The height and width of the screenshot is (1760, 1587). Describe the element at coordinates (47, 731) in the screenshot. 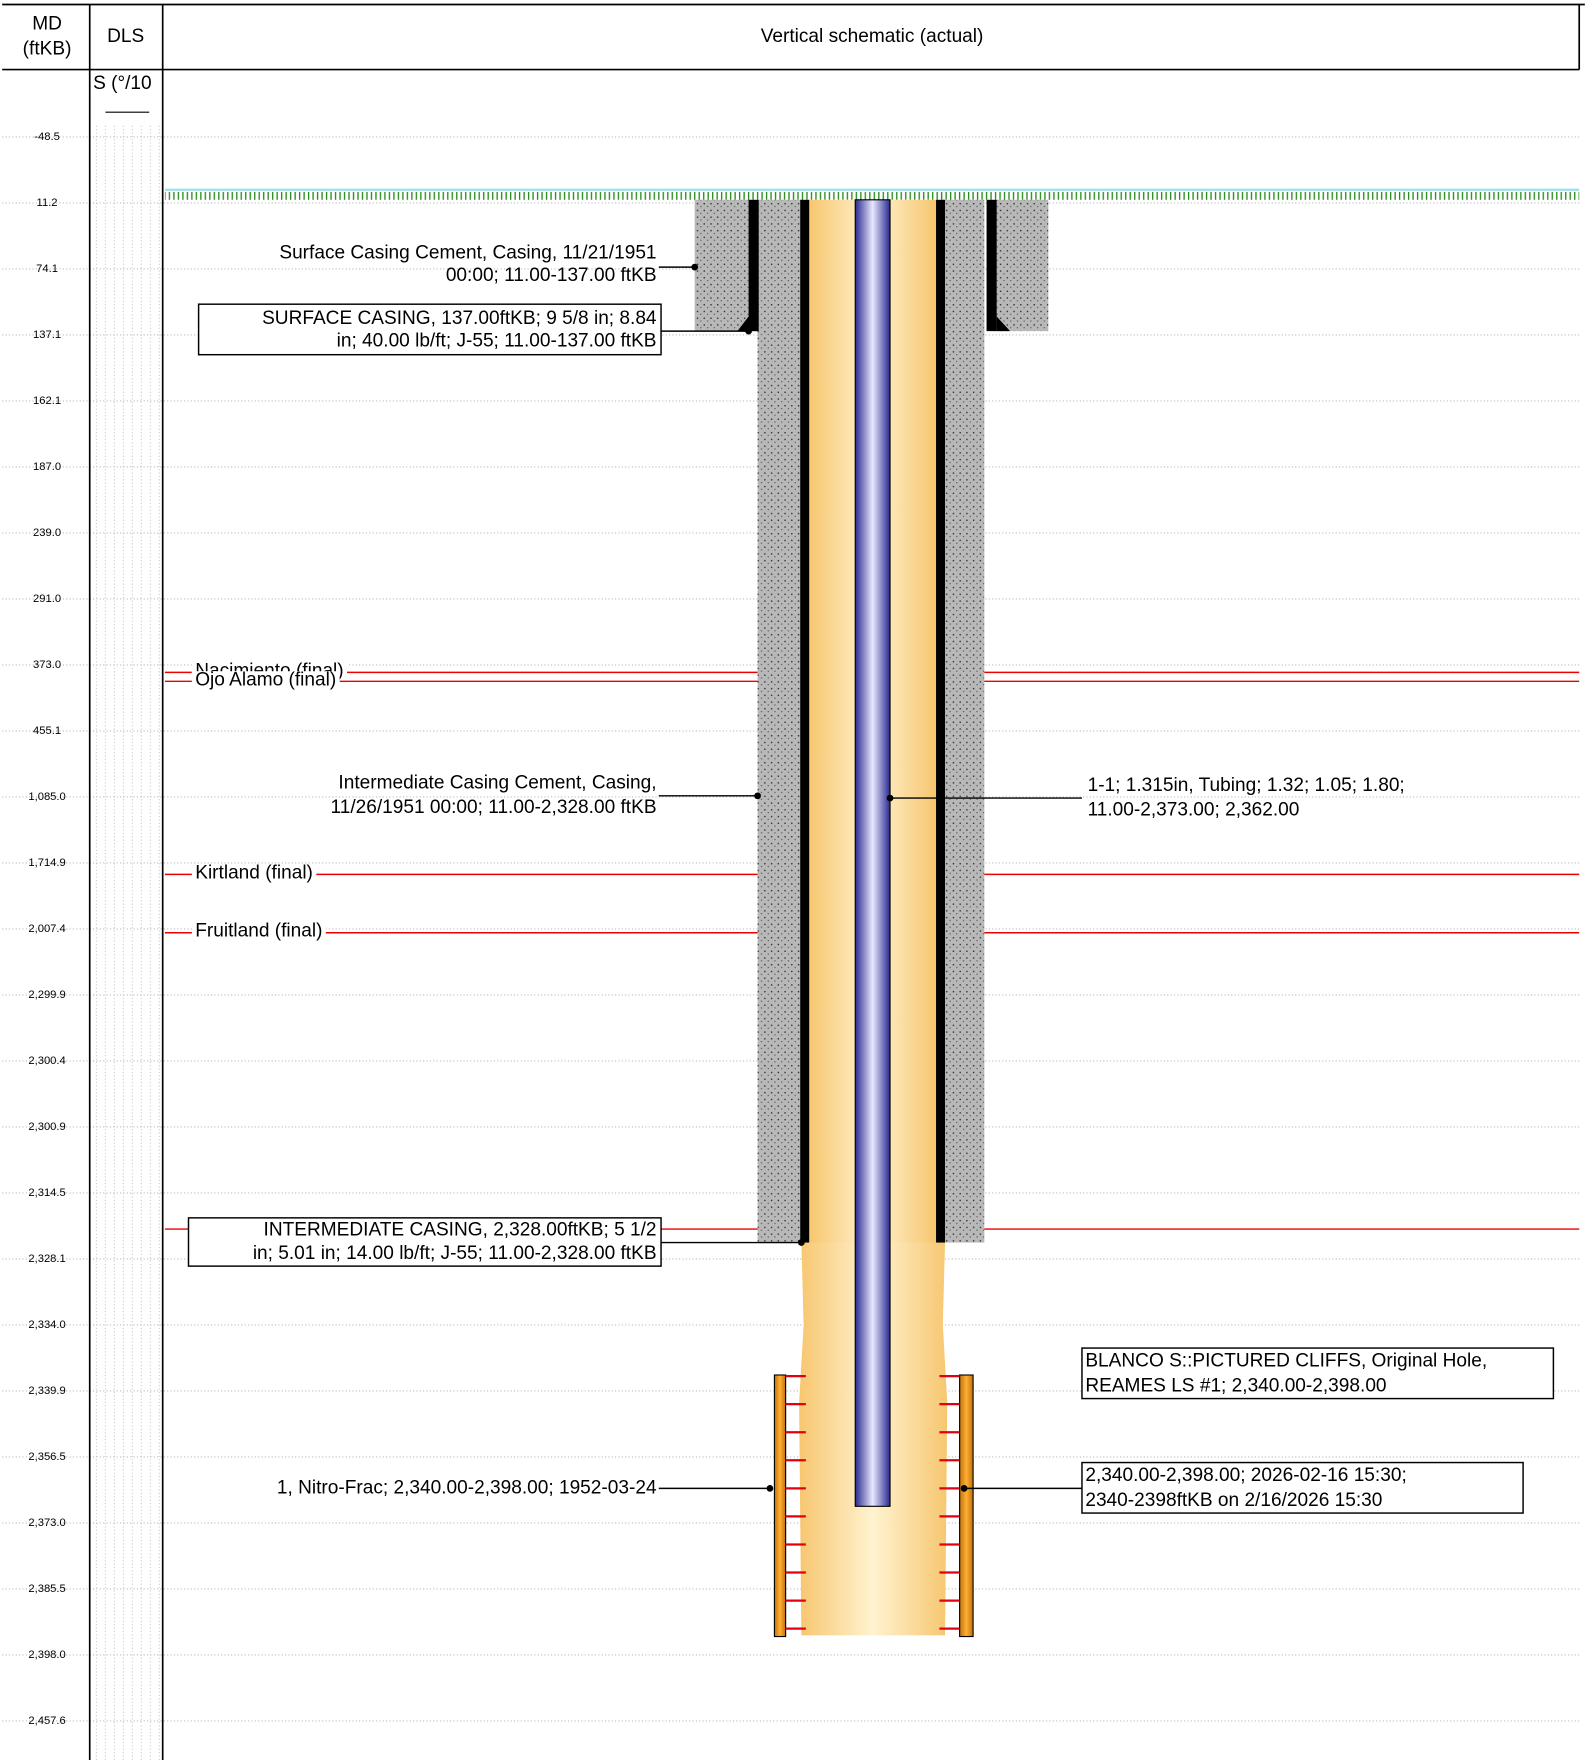

I see `depth-label: 455.1` at that location.